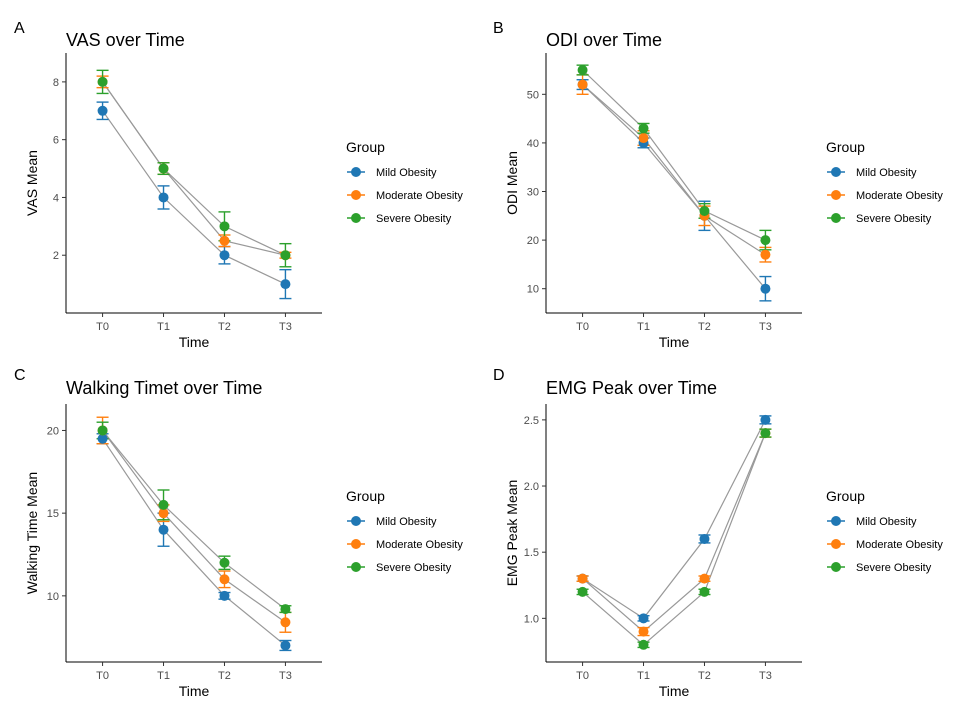 Image resolution: width=972 pixels, height=713 pixels. What do you see at coordinates (56, 198) in the screenshot?
I see `y-tick-label: 4` at bounding box center [56, 198].